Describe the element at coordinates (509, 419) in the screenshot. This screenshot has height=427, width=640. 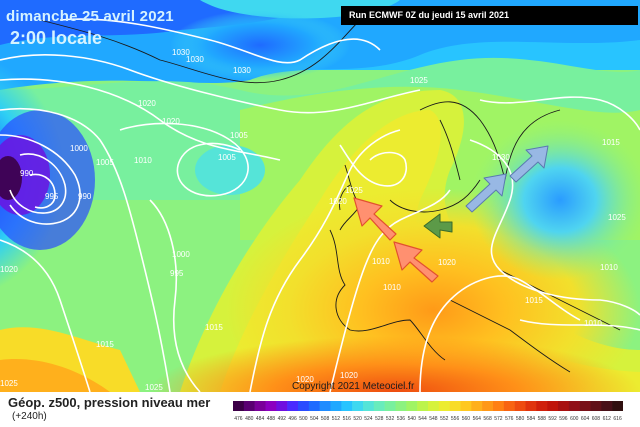
I see `legend-label: 576` at that location.